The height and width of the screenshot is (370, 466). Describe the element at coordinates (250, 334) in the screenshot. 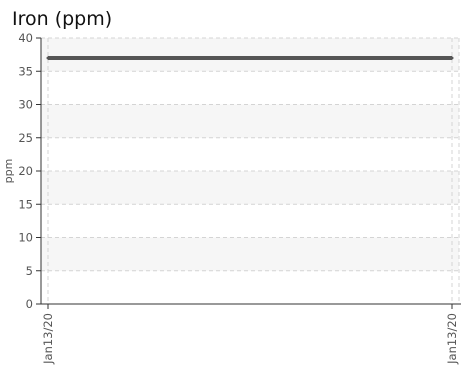

I see `x-axis-ticks: Jan13/20 Jan13/20` at that location.